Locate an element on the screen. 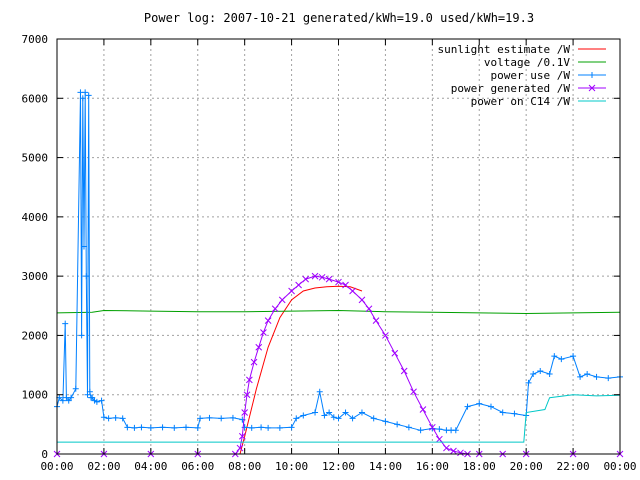 The image size is (640, 480). x-tick-label: 02:00 is located at coordinates (103, 466).